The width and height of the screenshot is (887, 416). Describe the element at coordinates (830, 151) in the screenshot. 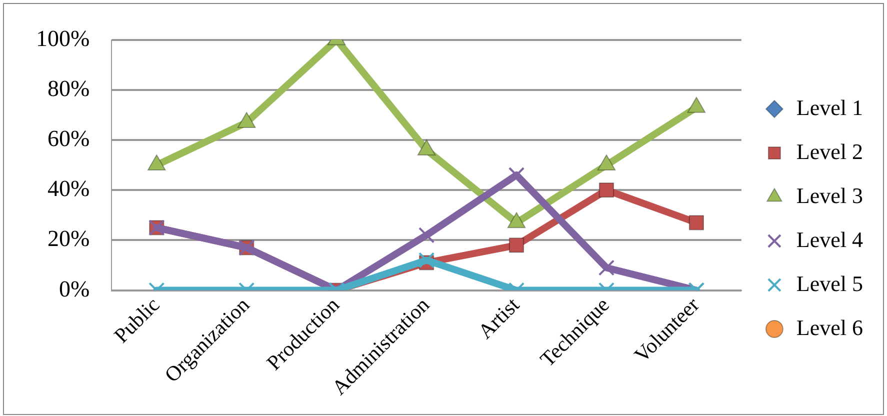

I see `legend-label: Level 2` at that location.